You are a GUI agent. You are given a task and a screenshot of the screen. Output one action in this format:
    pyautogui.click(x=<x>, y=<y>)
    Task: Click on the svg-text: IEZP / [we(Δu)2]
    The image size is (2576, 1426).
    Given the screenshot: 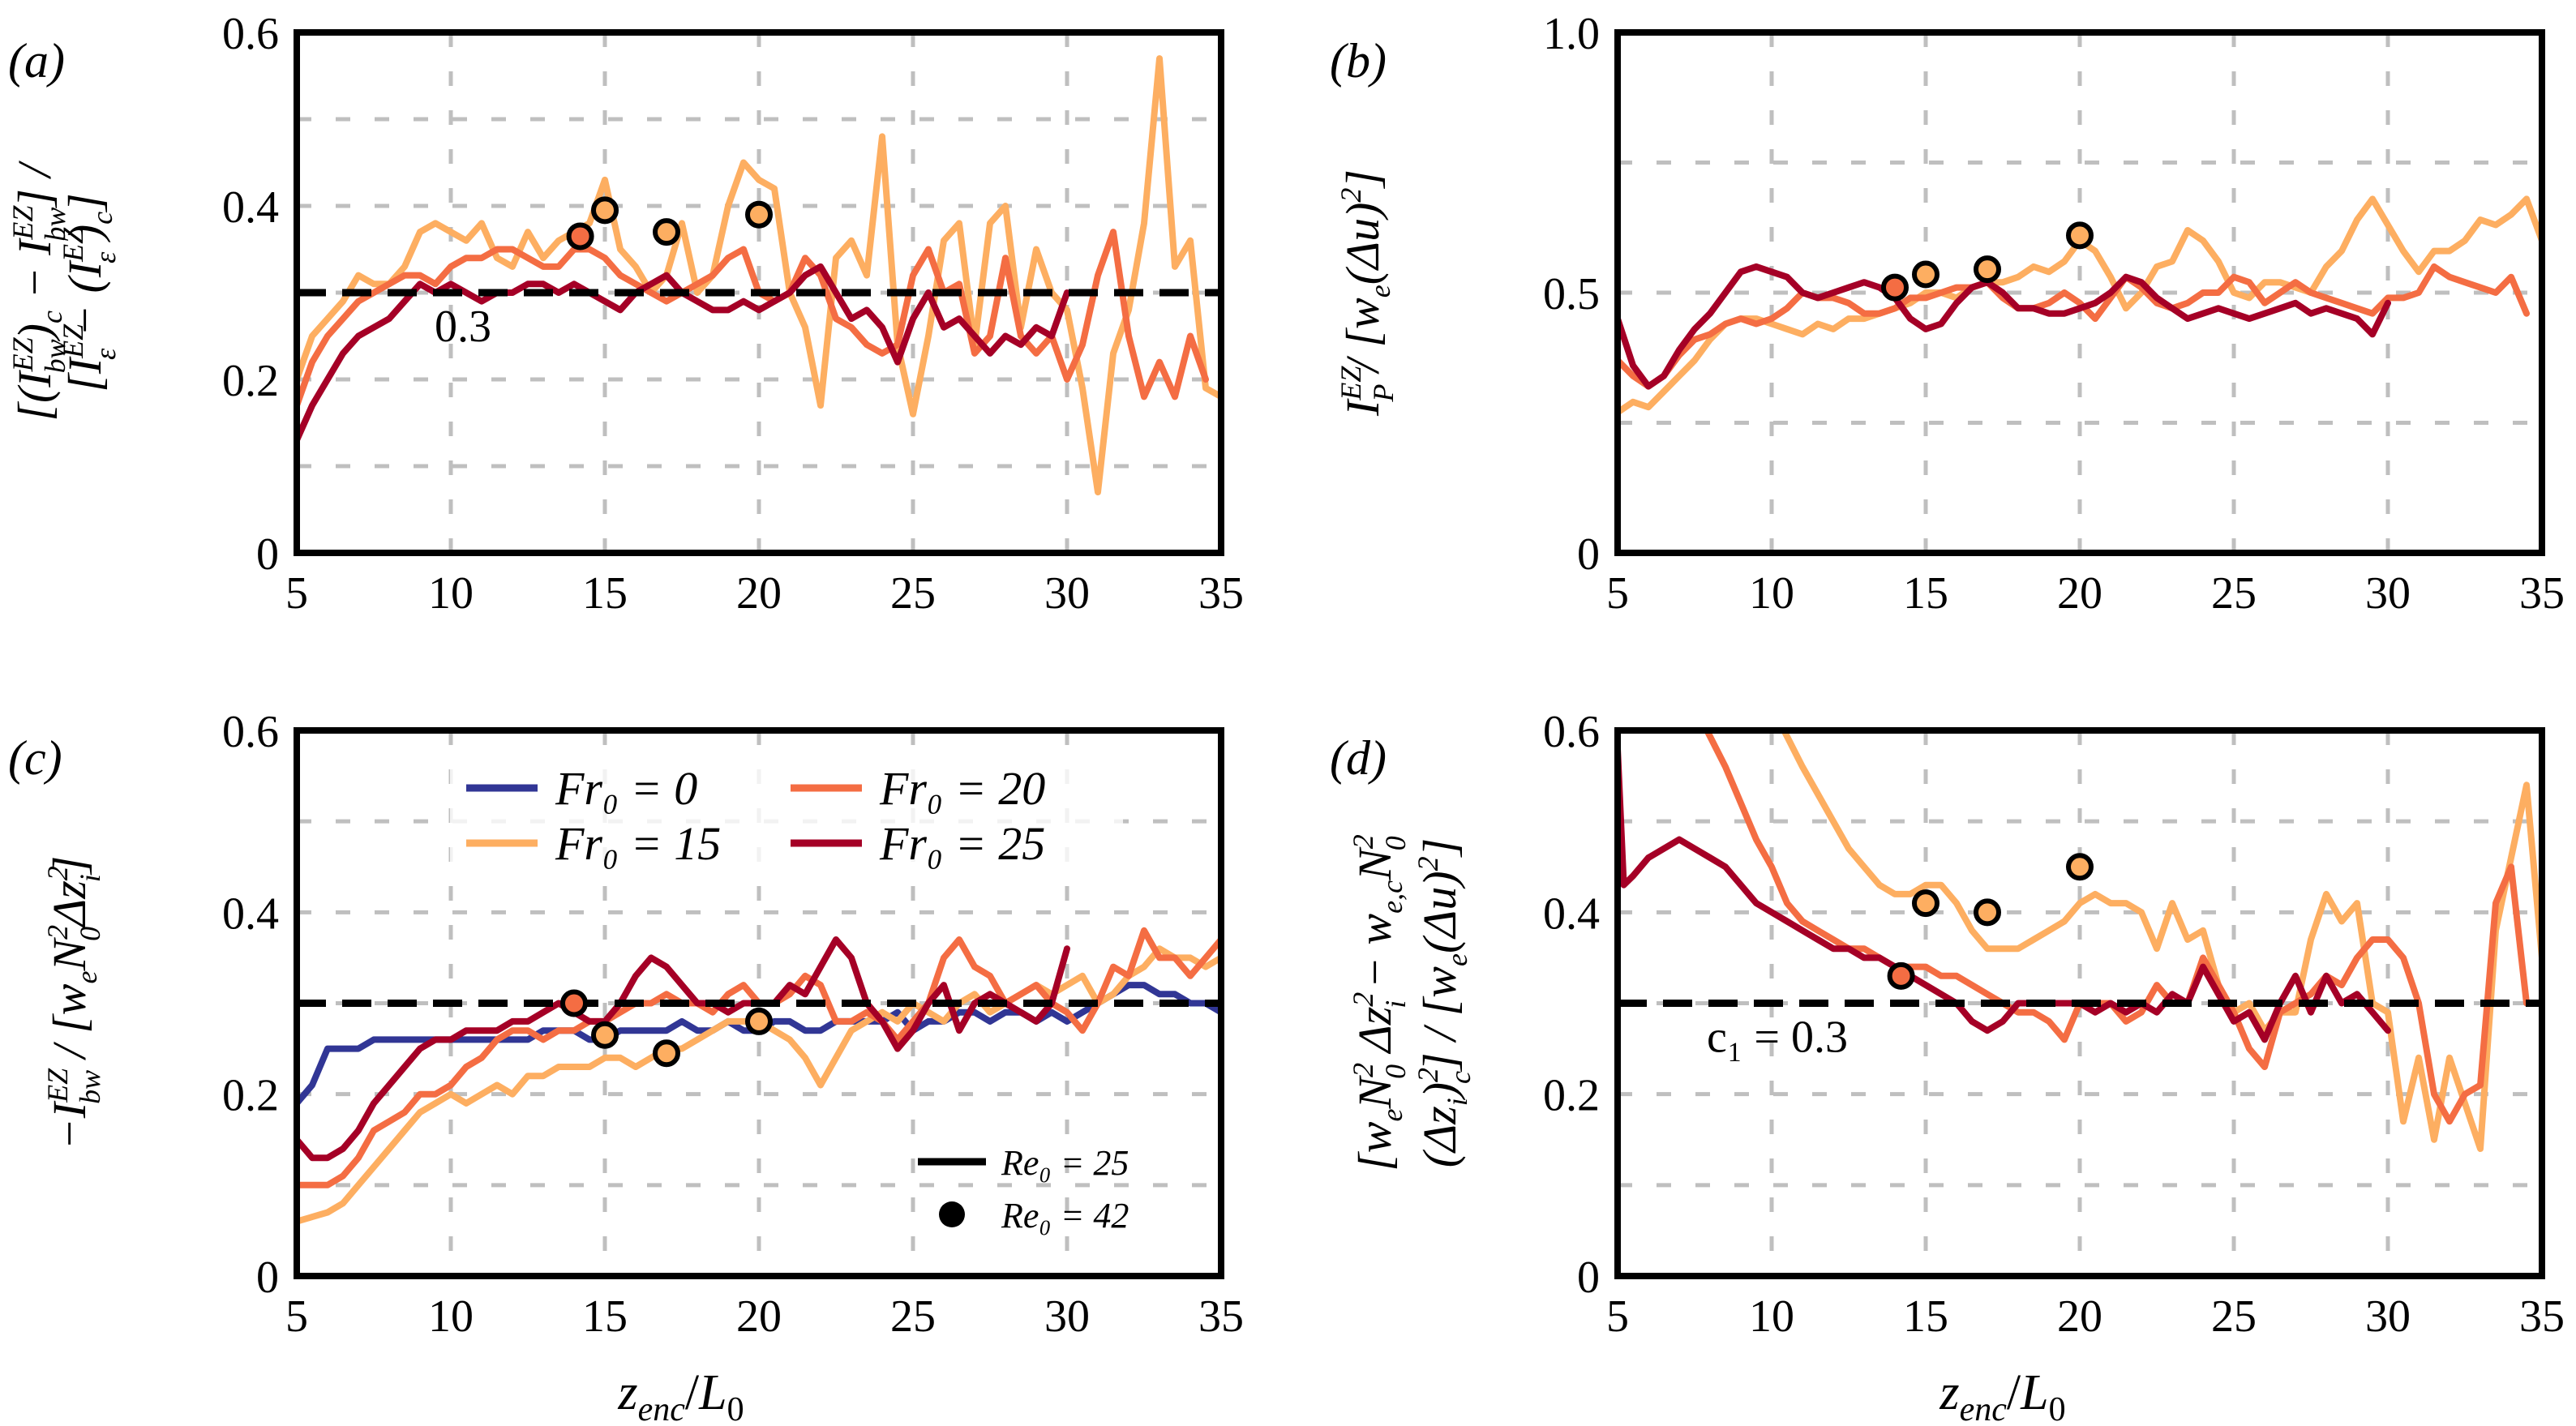 What is the action you would take?
    pyautogui.click(x=1367, y=293)
    